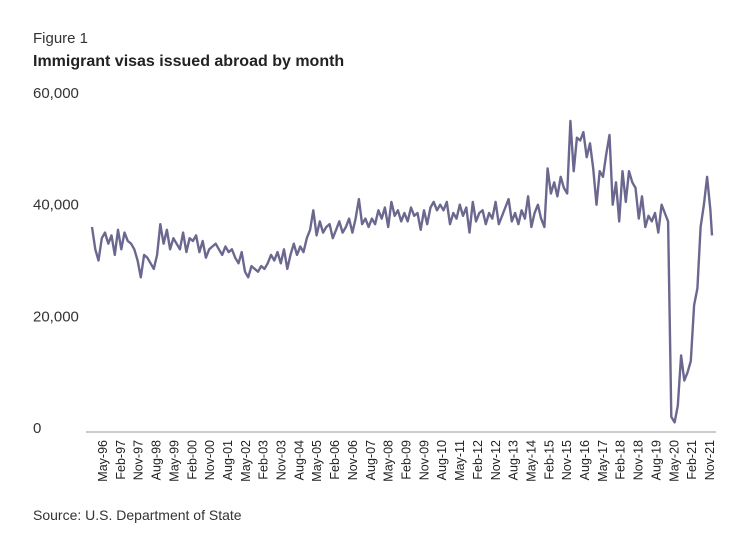  What do you see at coordinates (56, 261) in the screenshot?
I see `y-axis-ticks: 0 20,000 40,000 60,000` at bounding box center [56, 261].